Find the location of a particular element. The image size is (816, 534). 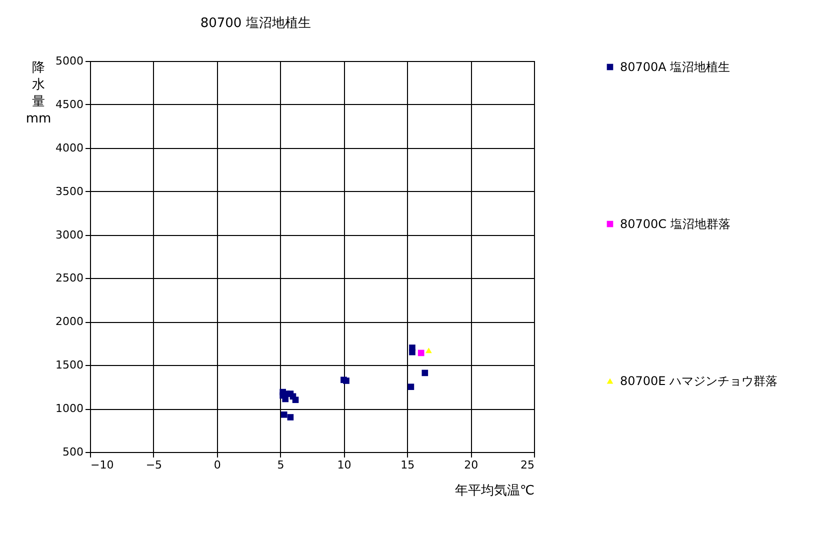

y-tick-label: 4500 is located at coordinates (70, 104).